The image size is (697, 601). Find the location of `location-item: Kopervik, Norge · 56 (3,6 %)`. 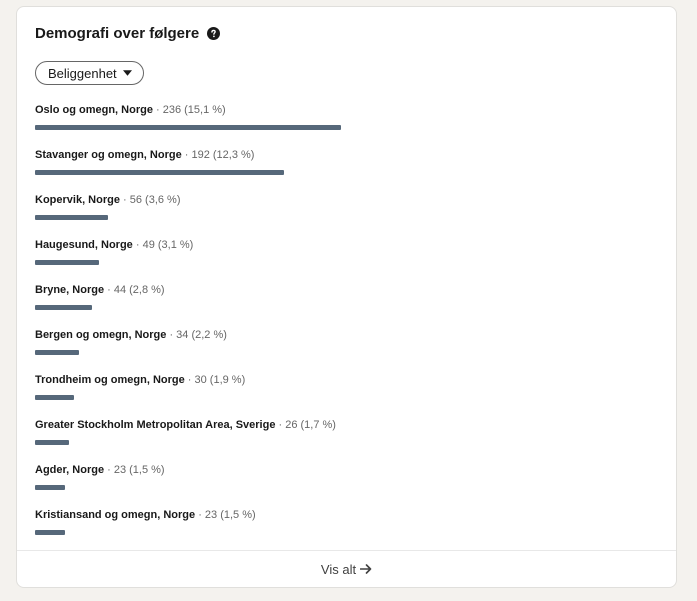

location-item: Kopervik, Norge · 56 (3,6 %) is located at coordinates (346, 215).